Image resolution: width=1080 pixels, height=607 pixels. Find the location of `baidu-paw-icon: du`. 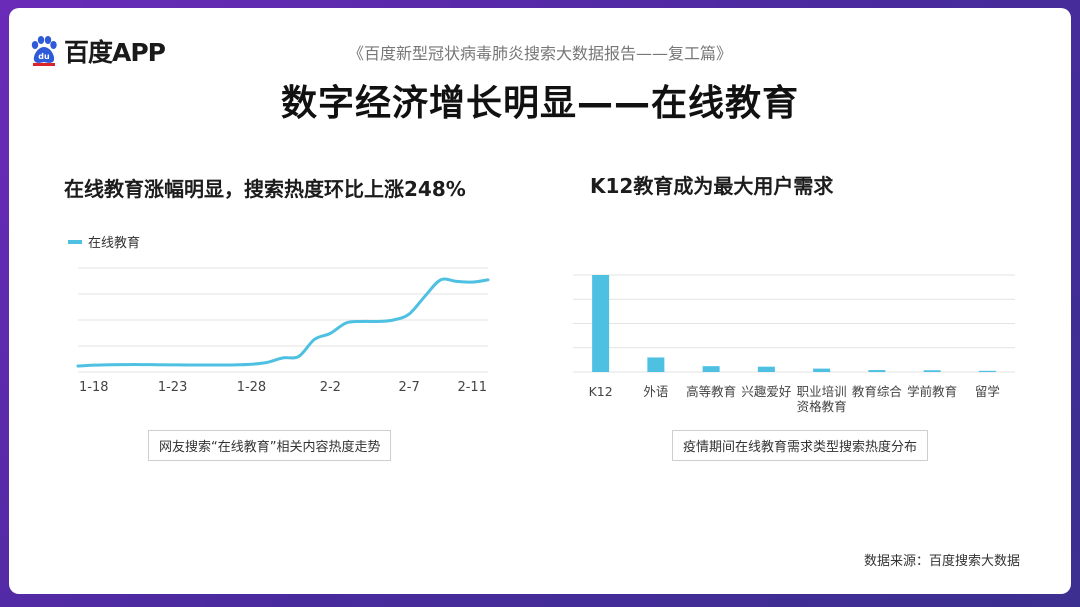

baidu-paw-icon: du is located at coordinates (44, 51).